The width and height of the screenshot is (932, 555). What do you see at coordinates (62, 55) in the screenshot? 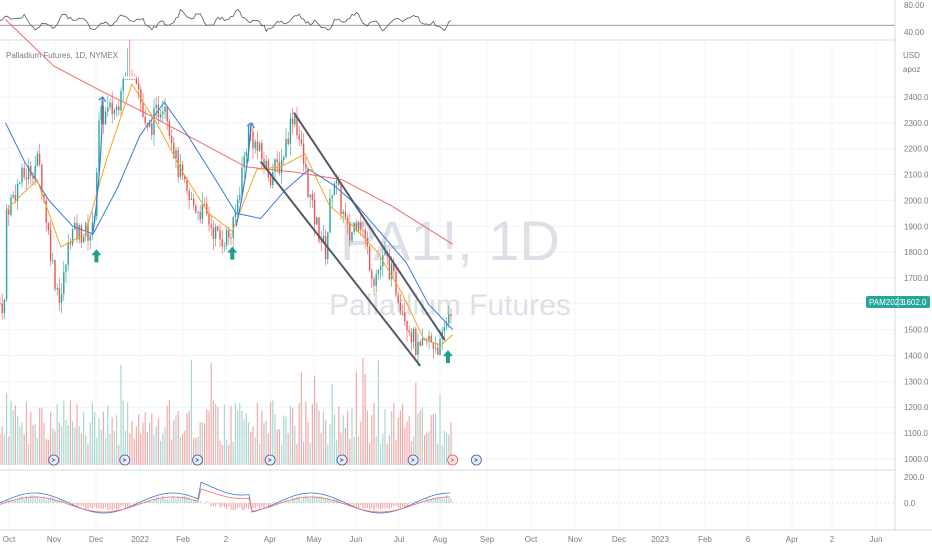
I see `chart-title: Palladium Futures, 1D, NYMEX` at bounding box center [62, 55].